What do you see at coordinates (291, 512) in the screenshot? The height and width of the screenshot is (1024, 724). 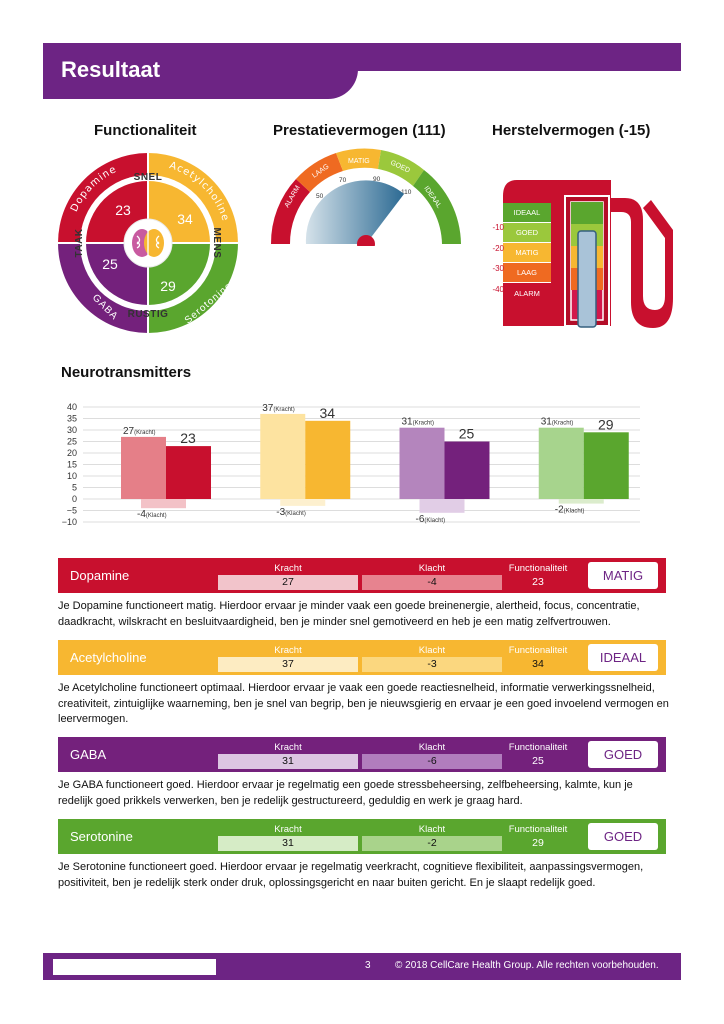 I see `data-label-klacht: -3(Klacht)` at bounding box center [291, 512].